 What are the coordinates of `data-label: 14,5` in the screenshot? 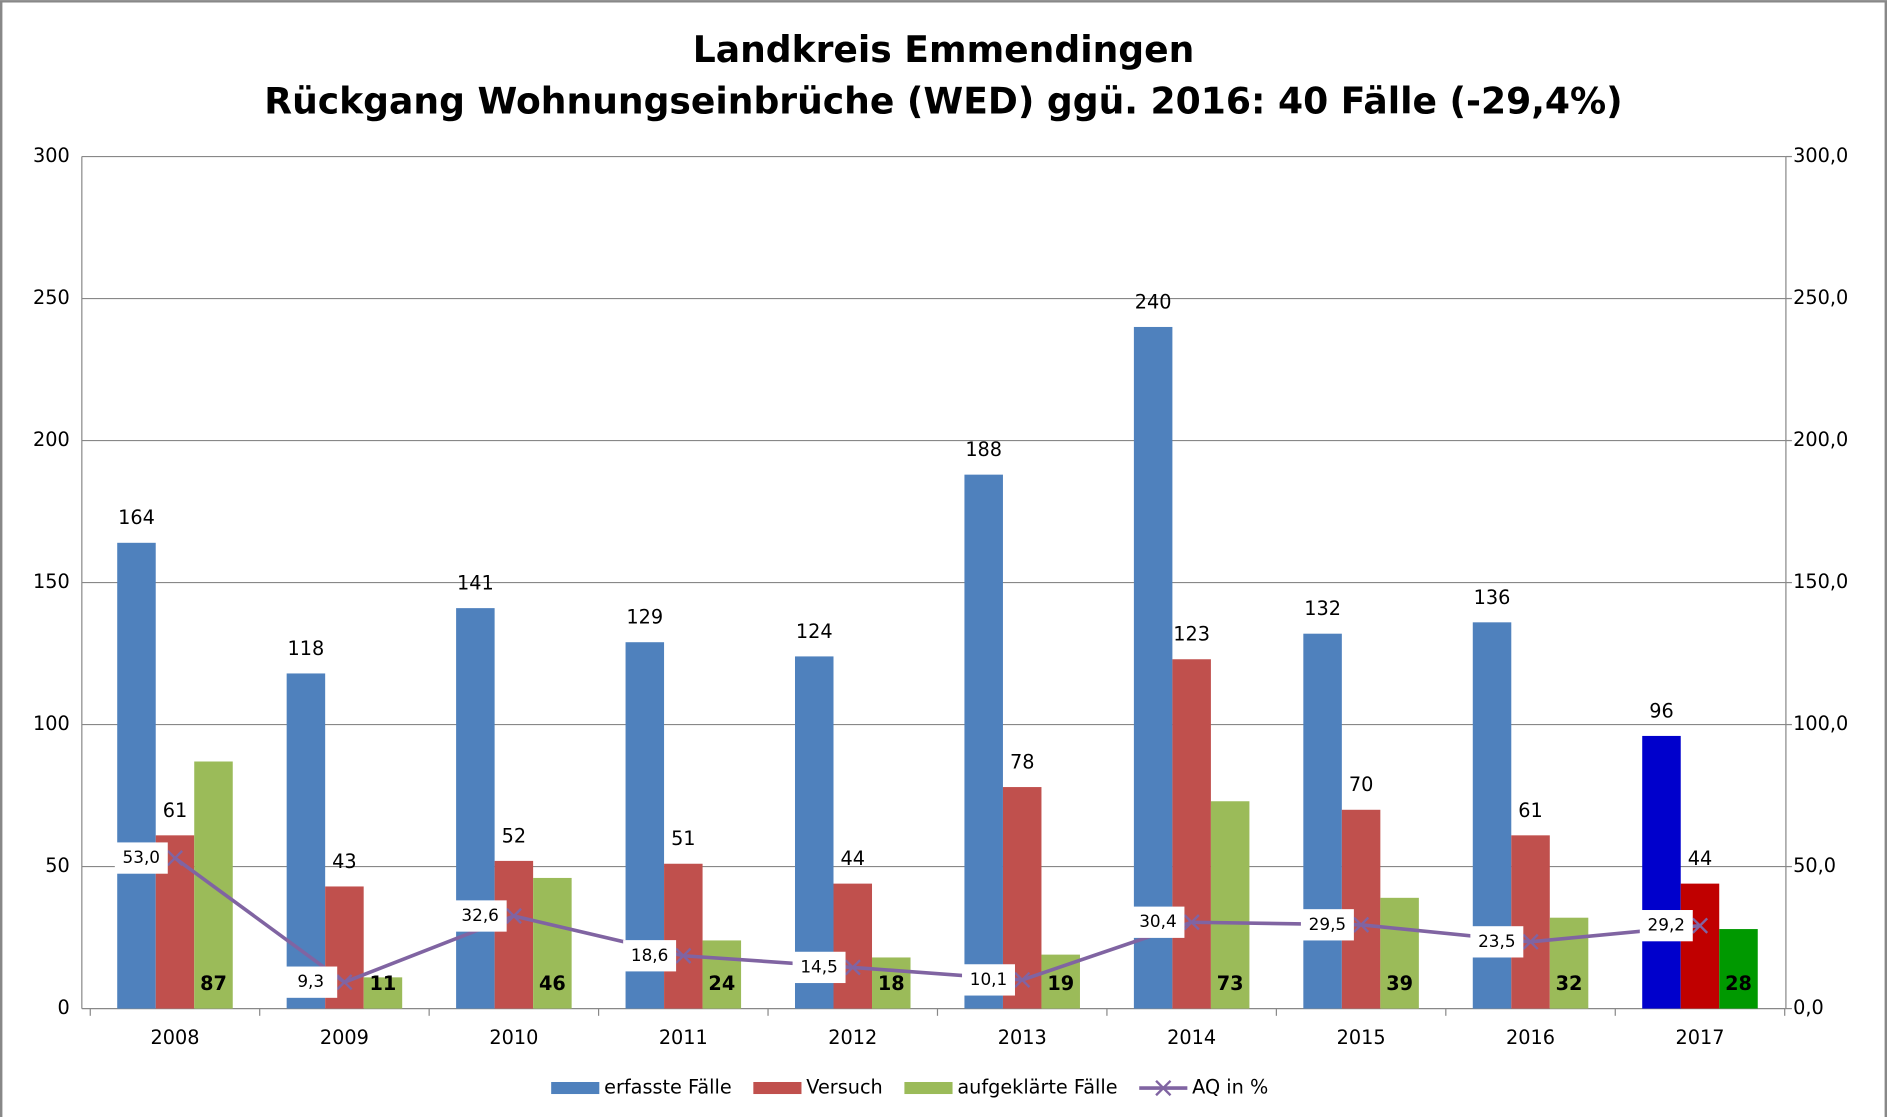 It's located at (818, 966).